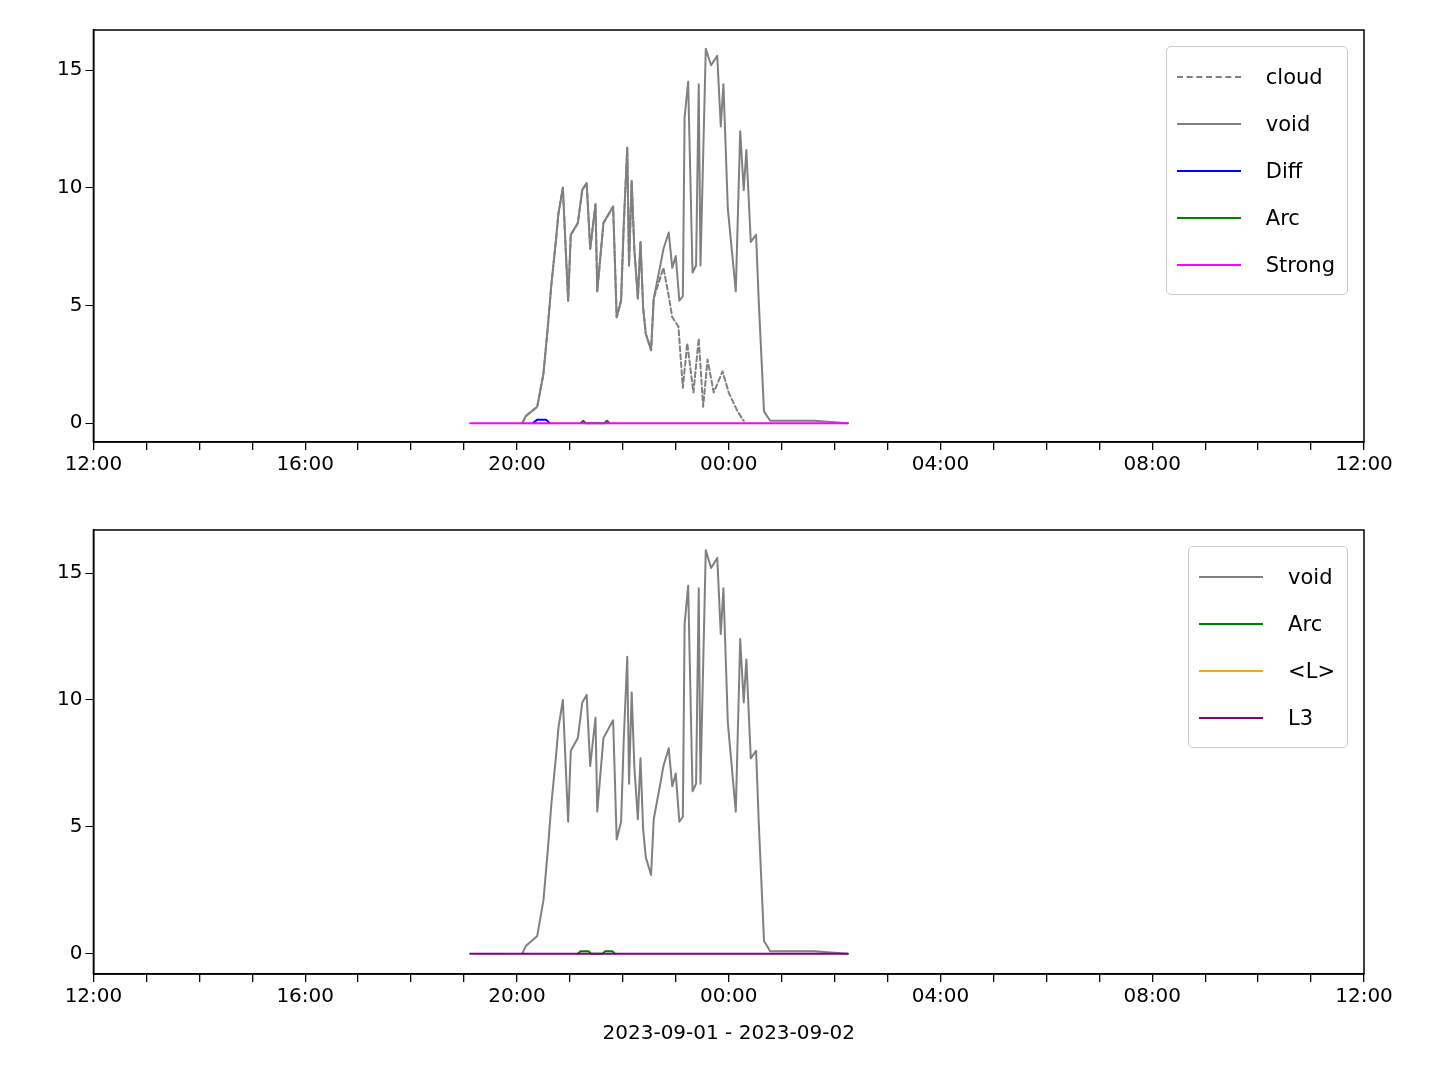  I want to click on legend-label: cloud, so click(1294, 76).